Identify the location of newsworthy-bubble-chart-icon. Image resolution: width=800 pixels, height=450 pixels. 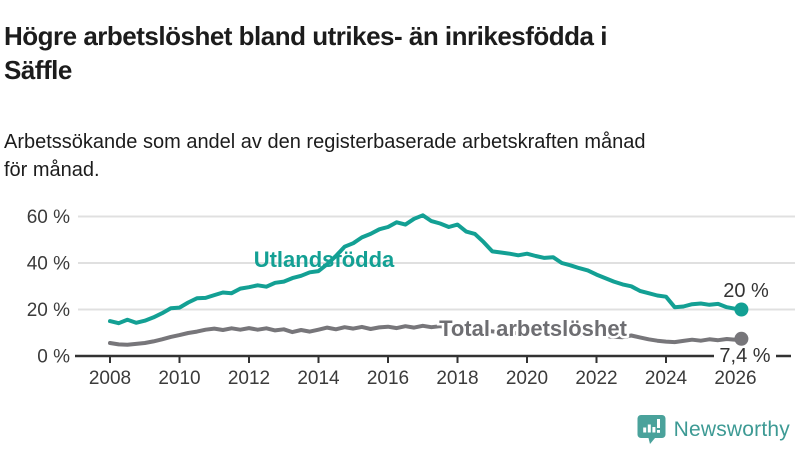
(651, 429).